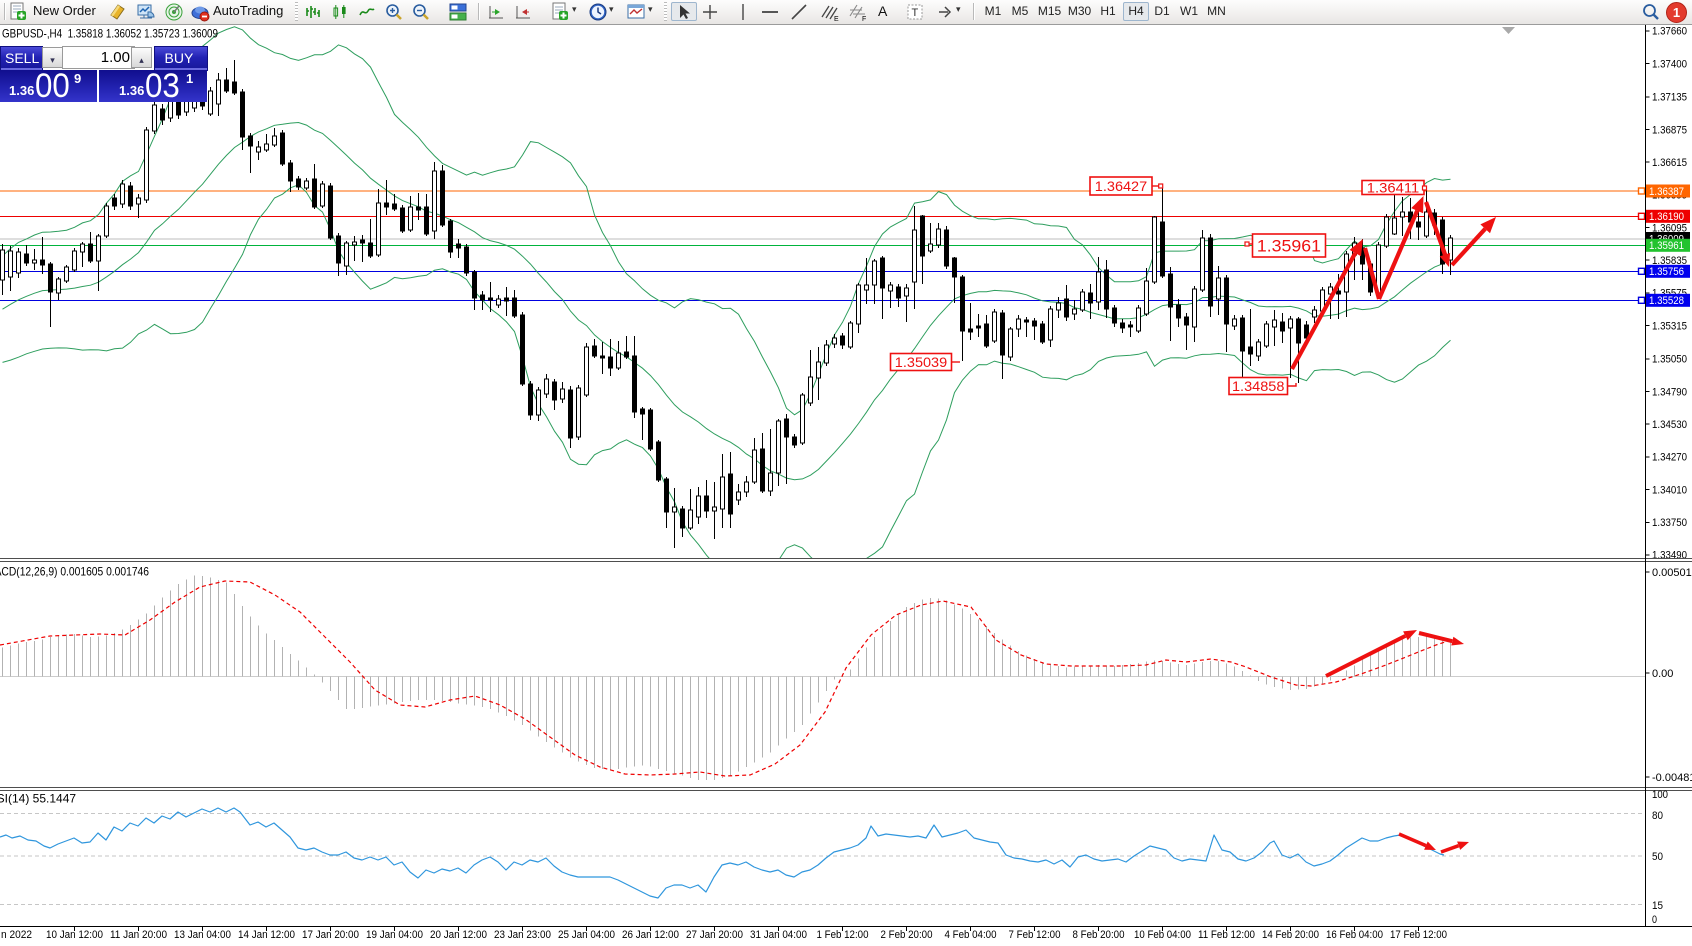 The image size is (1692, 946). I want to click on svg-text: 1.36875, so click(1669, 130).